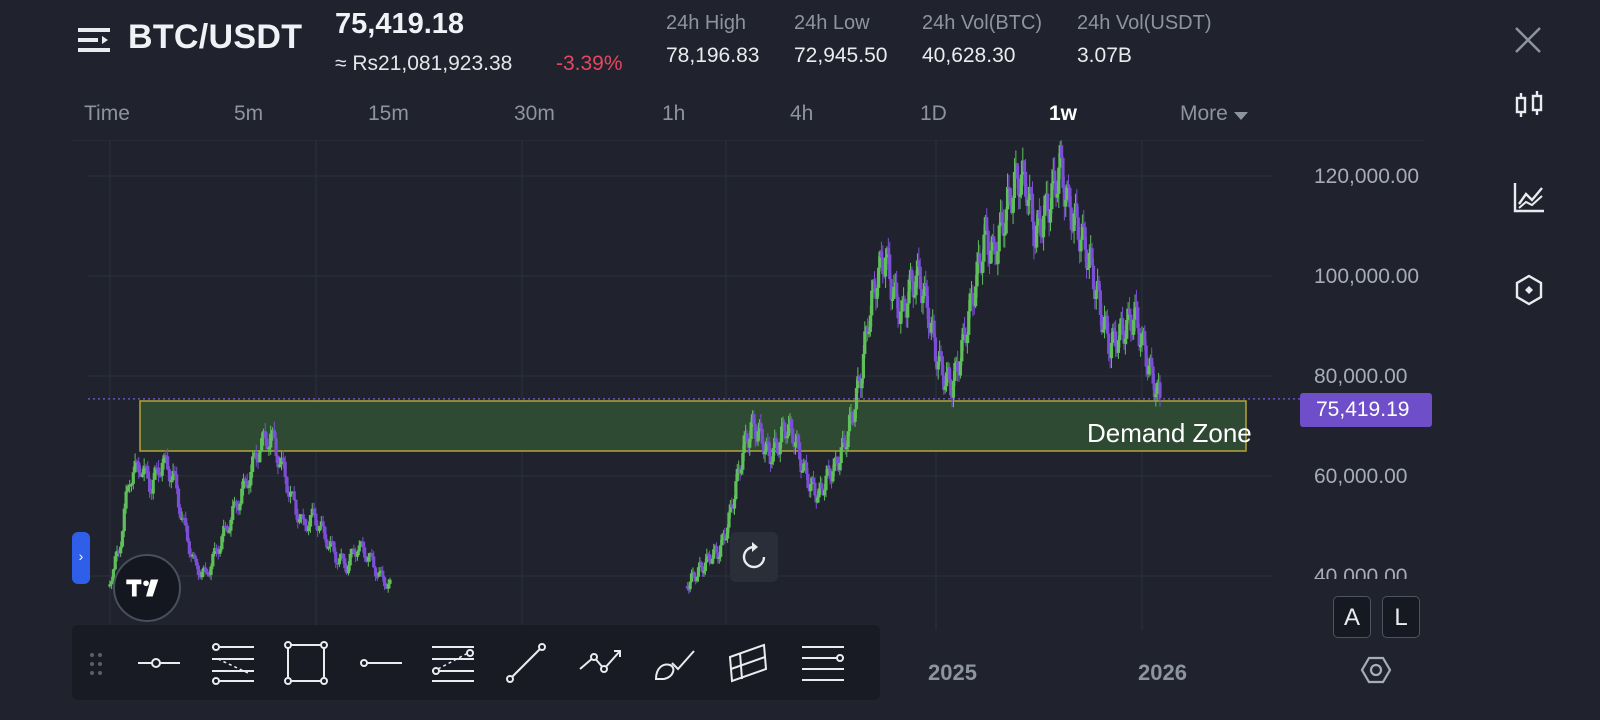 This screenshot has height=720, width=1600. I want to click on trend-line-icon, so click(526, 663).